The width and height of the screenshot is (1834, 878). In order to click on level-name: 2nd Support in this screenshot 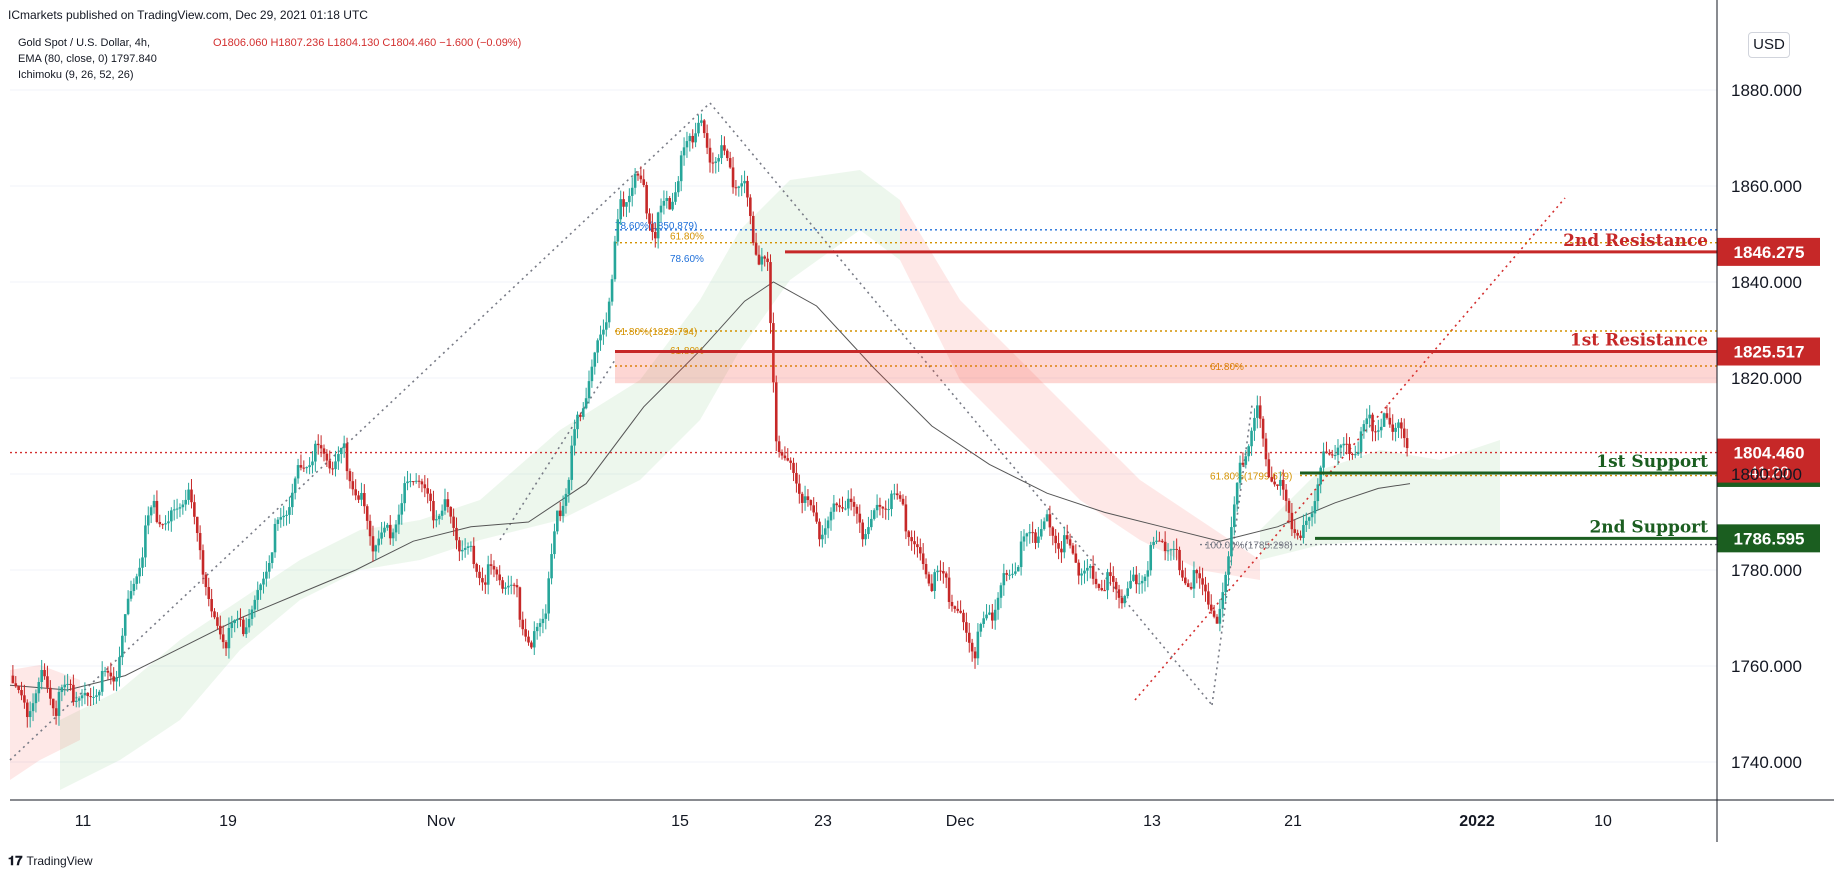, I will do `click(1648, 527)`.